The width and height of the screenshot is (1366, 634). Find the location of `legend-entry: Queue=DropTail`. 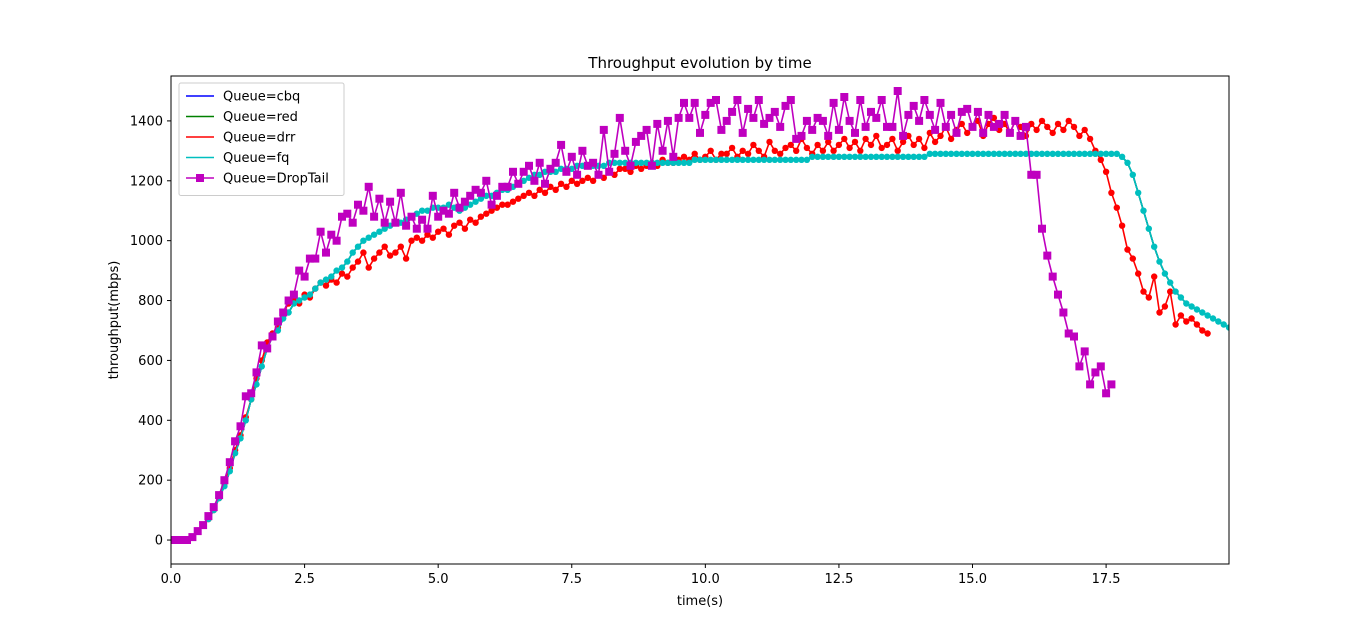

legend-entry: Queue=DropTail is located at coordinates (257, 179).